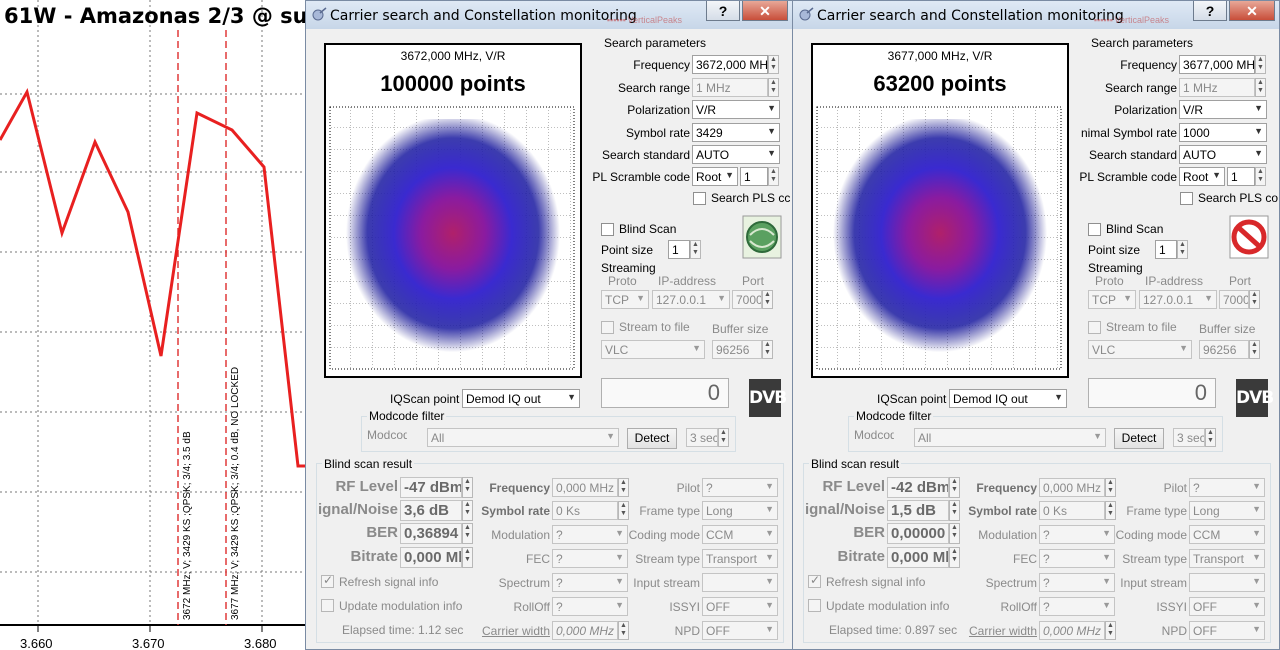 This screenshot has width=1280, height=650. What do you see at coordinates (1223, 132) in the screenshot?
I see `symbol-rate-select: 1000 ▼` at bounding box center [1223, 132].